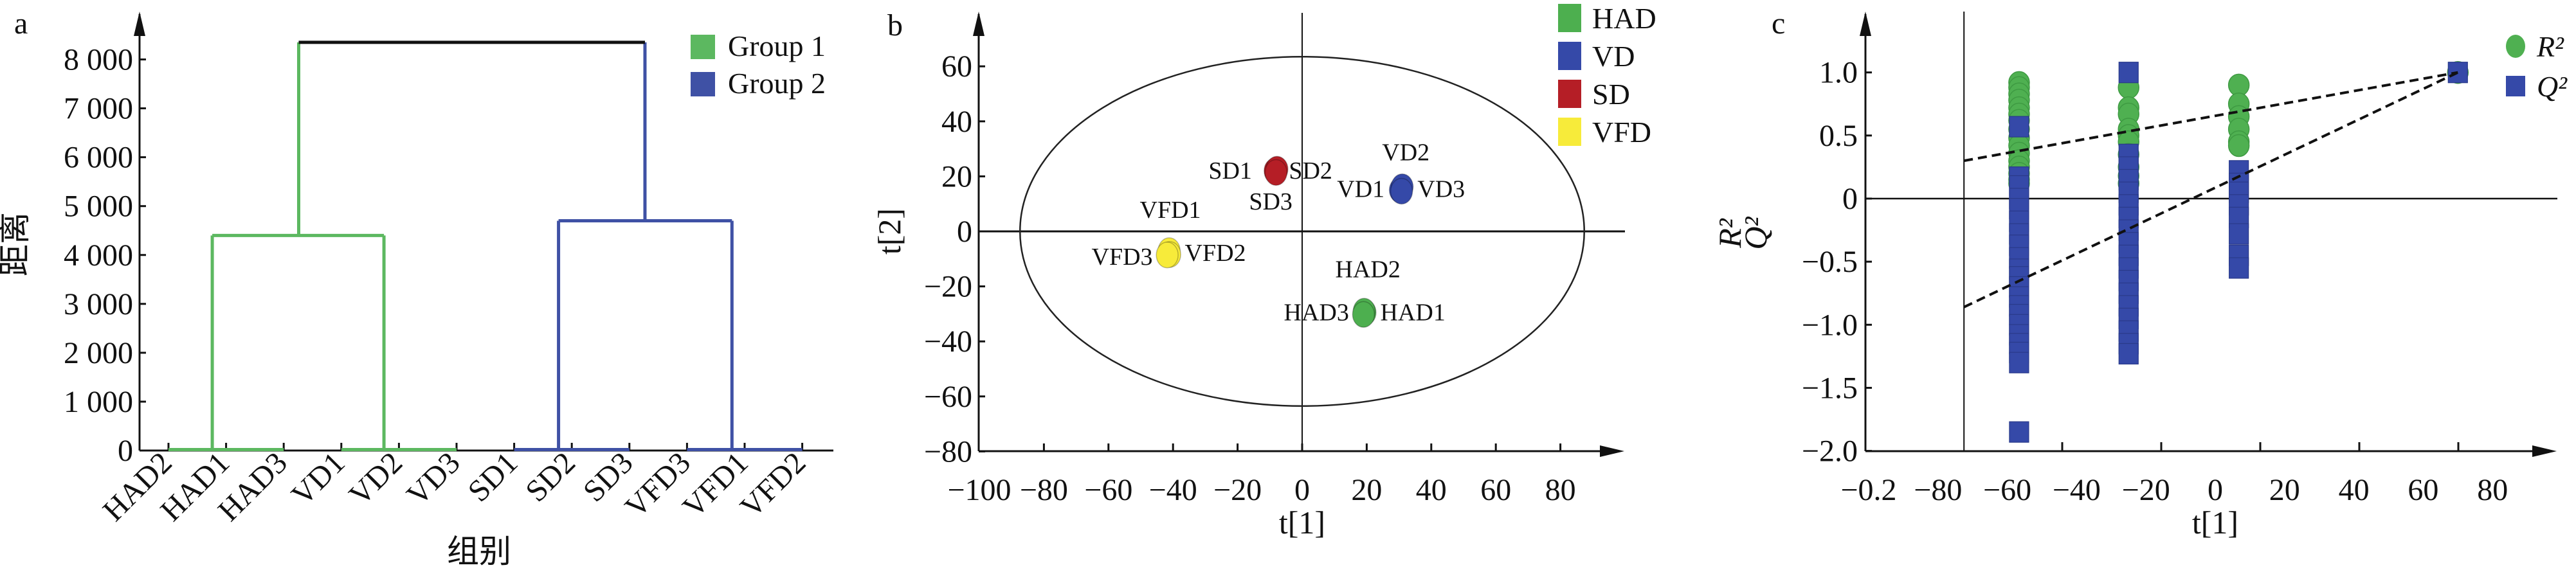 The height and width of the screenshot is (572, 2576). I want to click on y-tick-label: 1 000, so click(98, 402).